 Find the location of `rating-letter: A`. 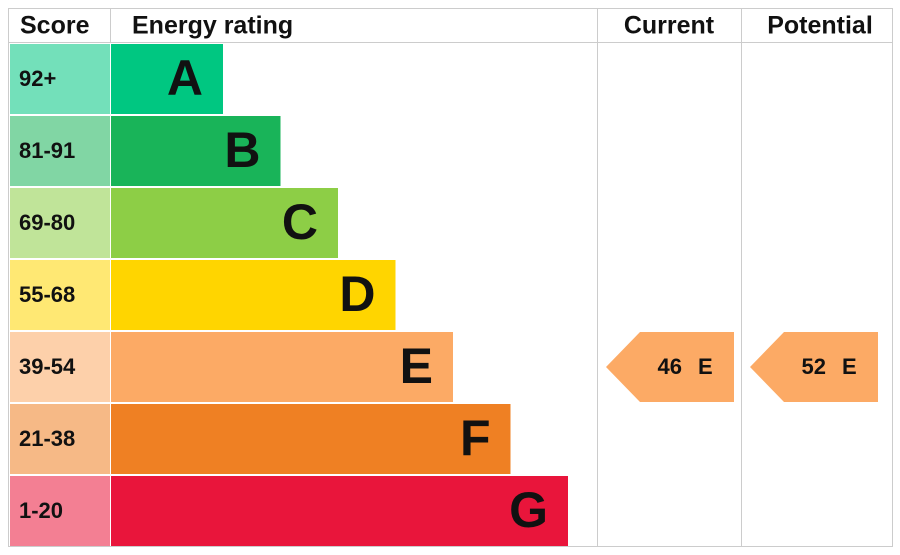

rating-letter: A is located at coordinates (185, 78).